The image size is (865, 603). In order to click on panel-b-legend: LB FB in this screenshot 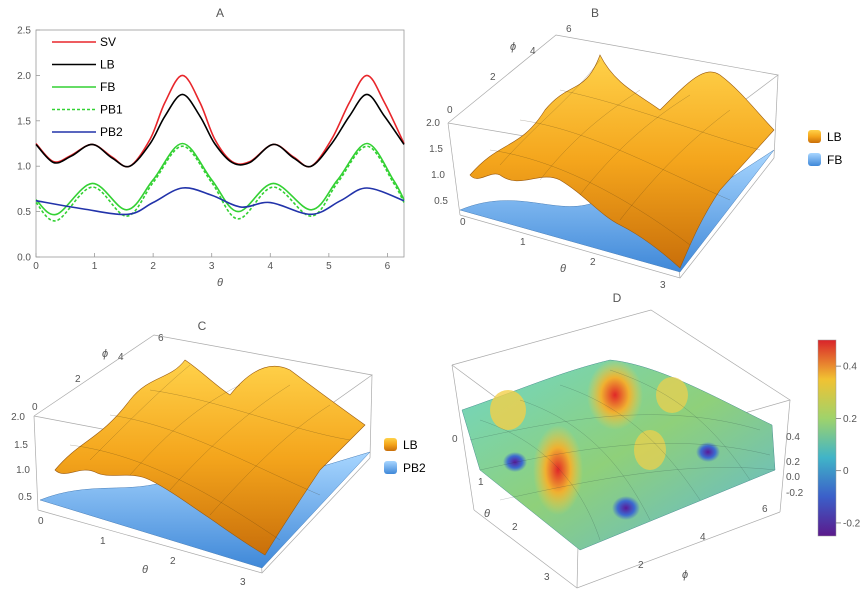, I will do `click(825, 148)`.